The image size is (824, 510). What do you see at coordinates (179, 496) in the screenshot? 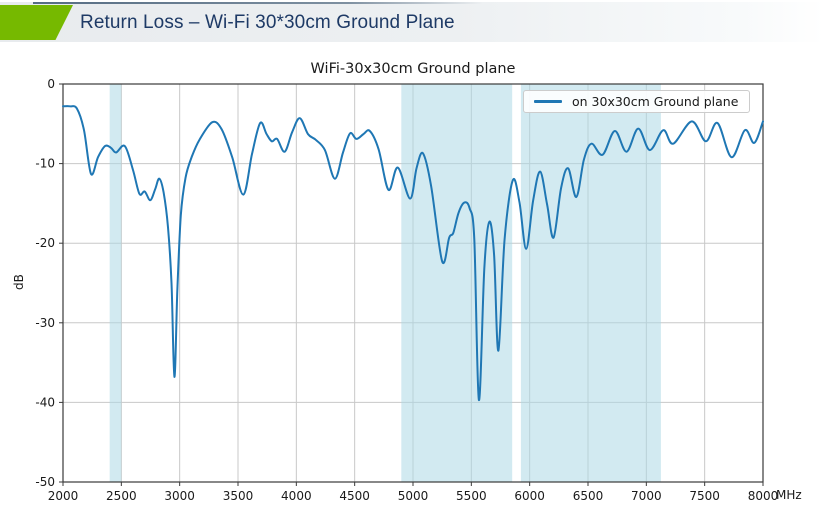
I see `x-tick-label: 3000` at bounding box center [179, 496].